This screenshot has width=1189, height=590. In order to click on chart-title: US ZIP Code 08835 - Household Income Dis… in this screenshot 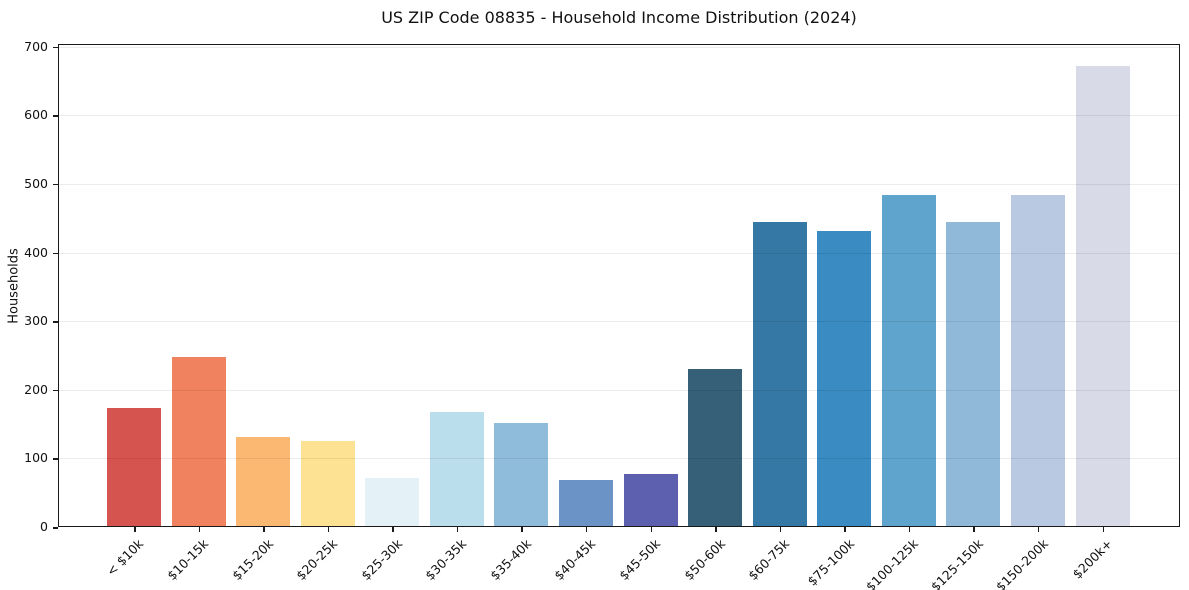, I will do `click(619, 17)`.